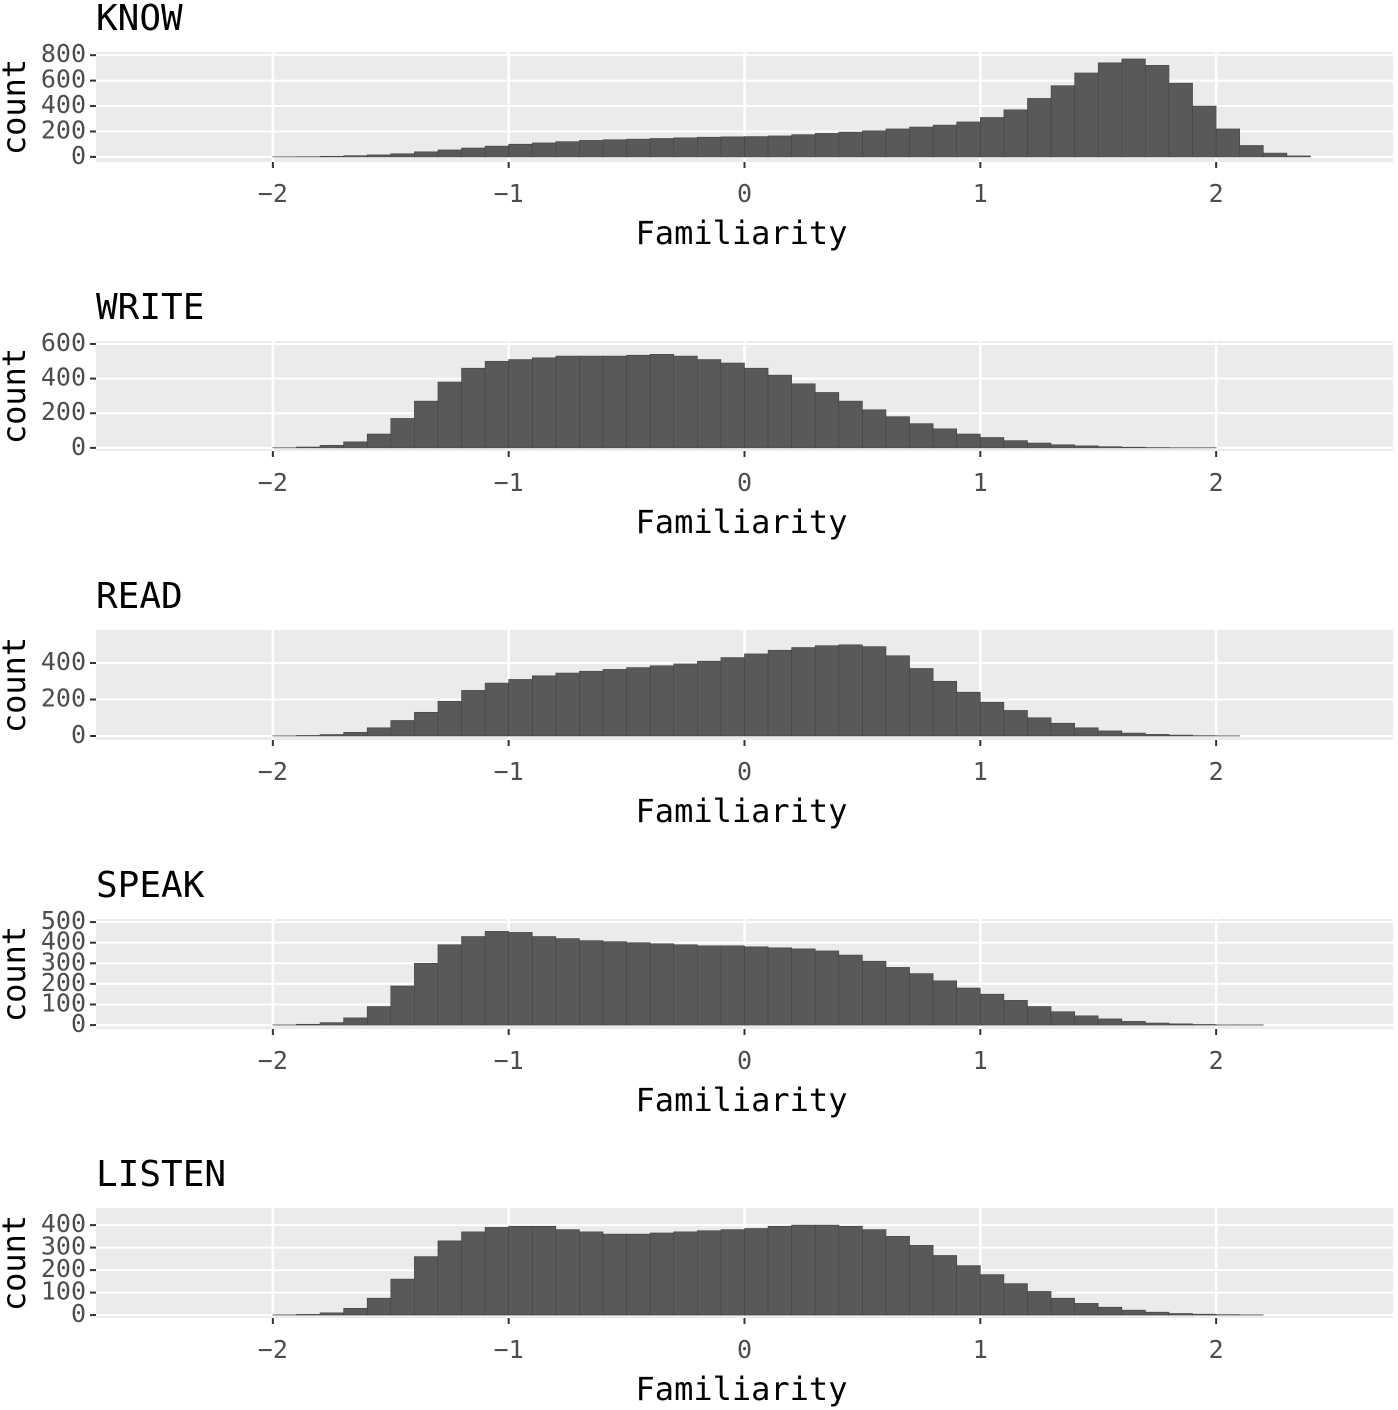 The width and height of the screenshot is (1398, 1410). Describe the element at coordinates (150, 885) in the screenshot. I see `panel-title: SPEAK` at that location.